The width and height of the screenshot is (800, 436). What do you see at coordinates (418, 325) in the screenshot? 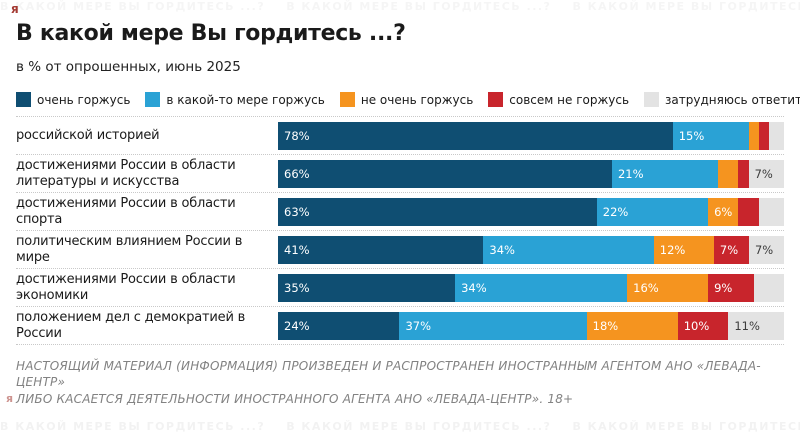
I see `segment-value-label: 37%` at bounding box center [418, 325].